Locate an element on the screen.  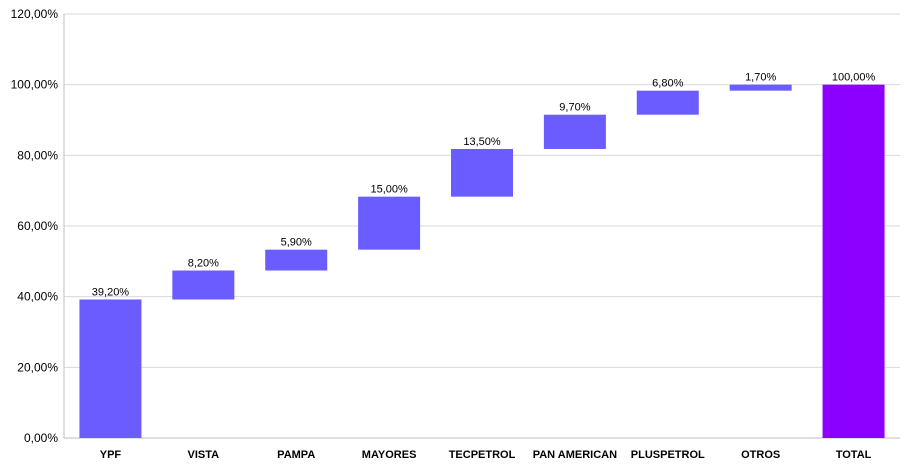
y-tick-label: 80,00% is located at coordinates (37, 155).